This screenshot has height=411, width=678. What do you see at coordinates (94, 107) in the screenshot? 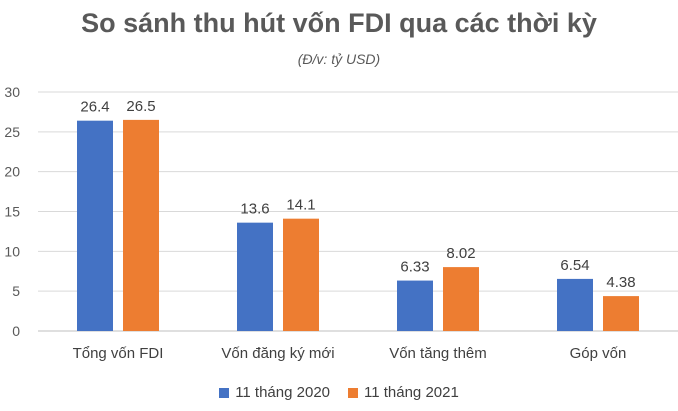
I see `data-label: 26.4` at bounding box center [94, 107].